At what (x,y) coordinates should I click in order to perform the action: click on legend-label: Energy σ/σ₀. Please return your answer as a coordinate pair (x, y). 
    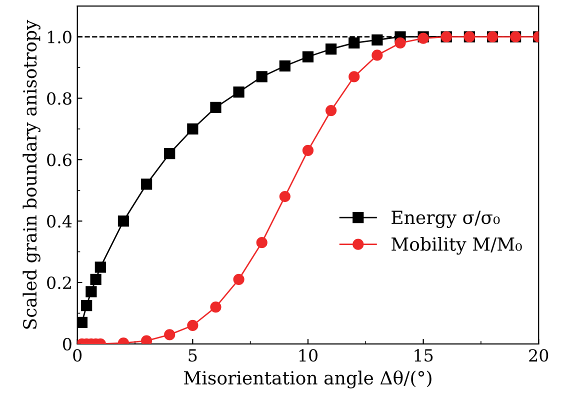
    Looking at the image, I should click on (446, 219).